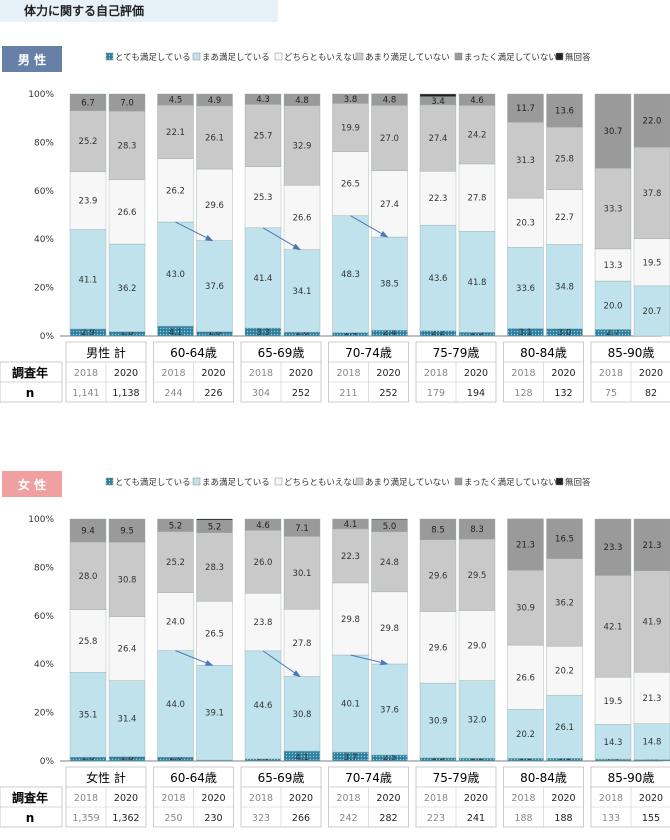 The image size is (670, 840). I want to click on data-label-neither: 29.0, so click(477, 647).